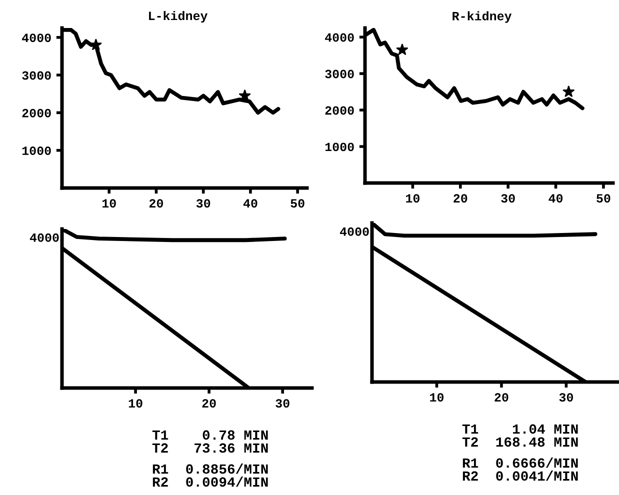  Describe the element at coordinates (520, 463) in the screenshot. I see `text: R1 0.6666/MIN` at that location.